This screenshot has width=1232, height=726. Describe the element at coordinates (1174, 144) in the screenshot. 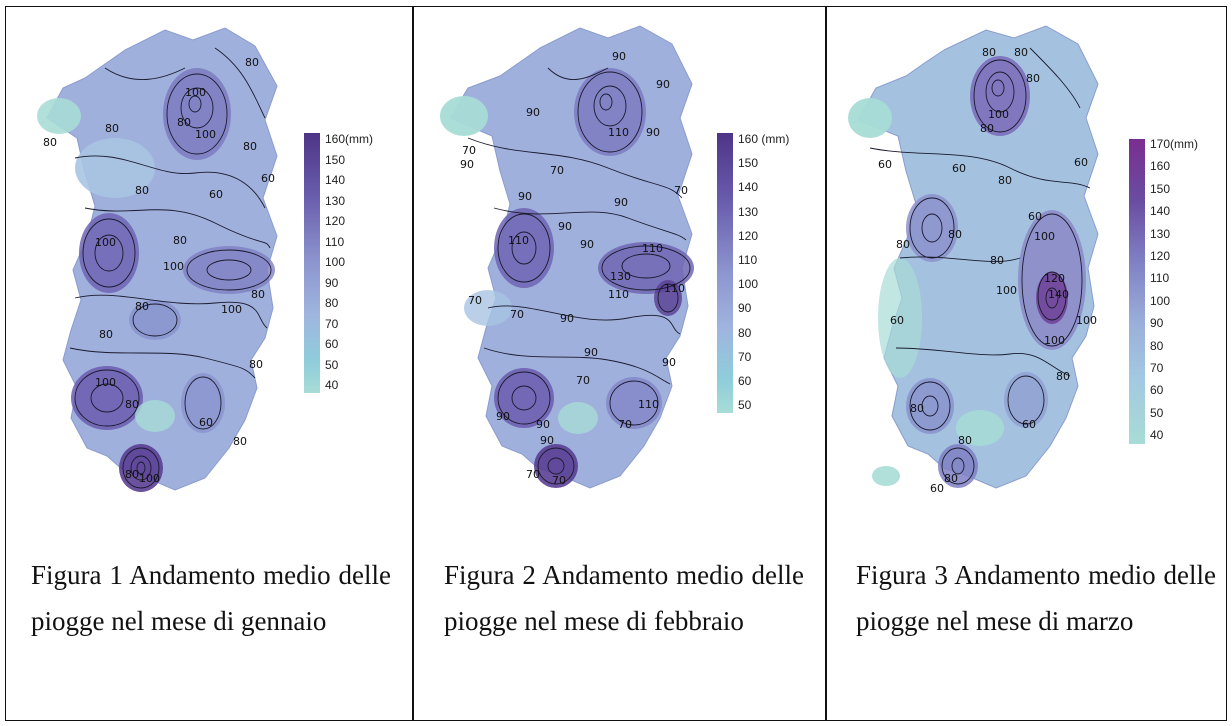

I see `legend-unit-label: 170(mm)` at that location.